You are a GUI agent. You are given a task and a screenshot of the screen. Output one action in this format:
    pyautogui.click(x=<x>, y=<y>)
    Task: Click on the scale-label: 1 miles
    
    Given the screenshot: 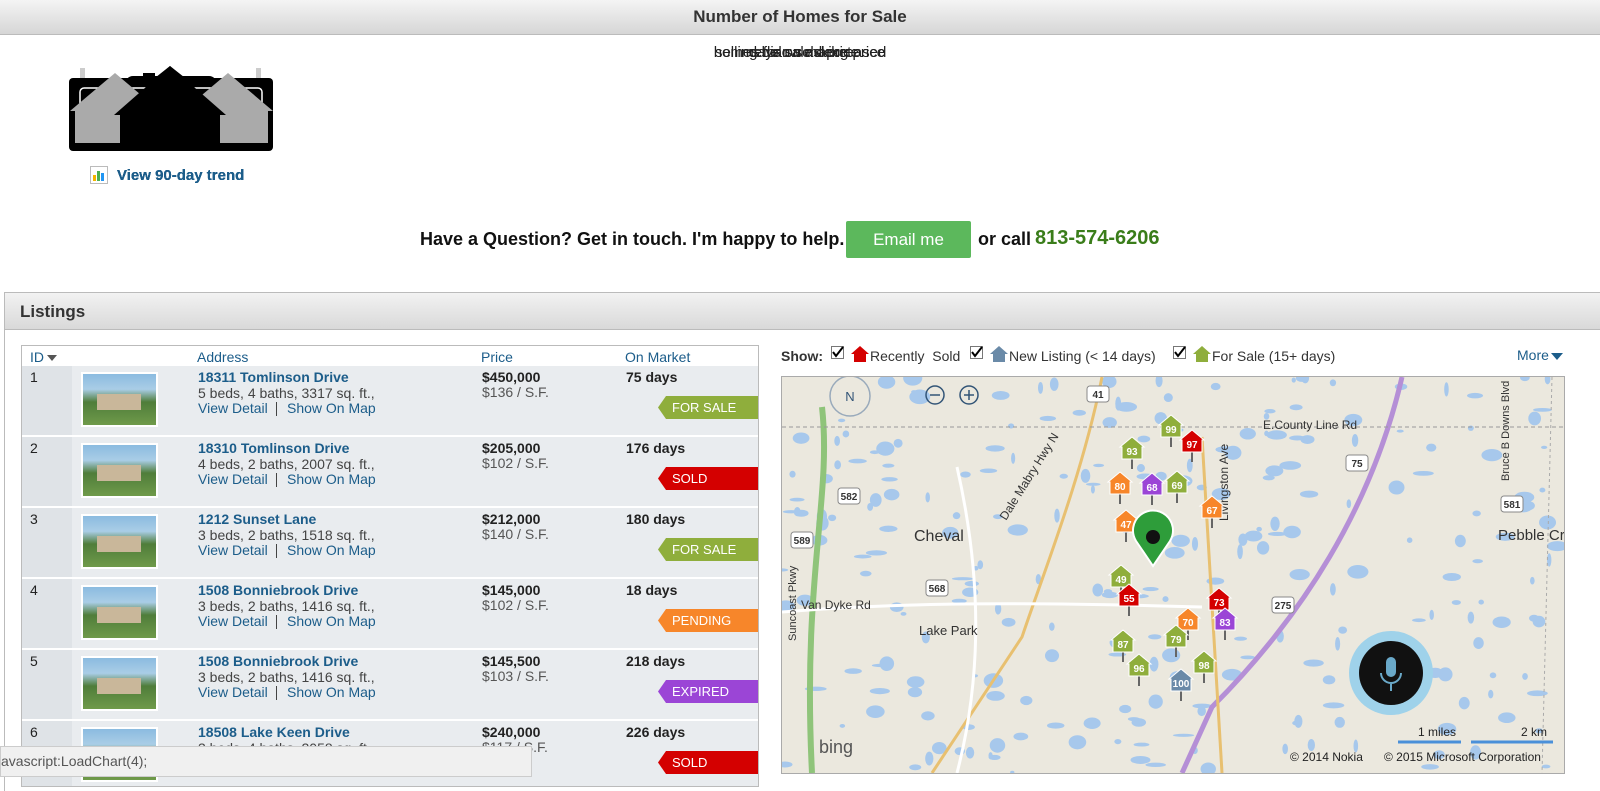 What is the action you would take?
    pyautogui.click(x=1437, y=732)
    